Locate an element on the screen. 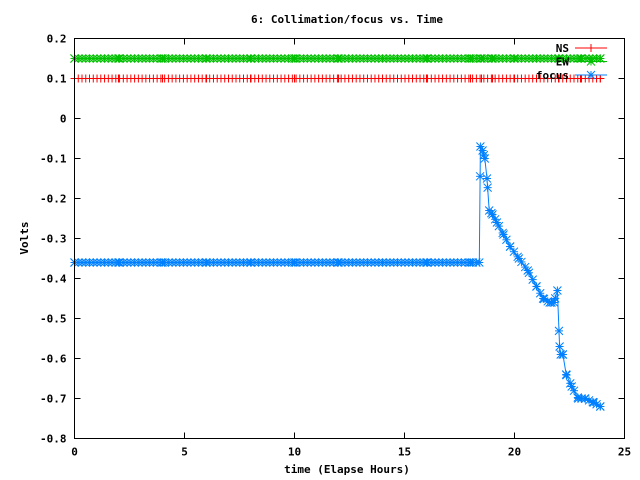 The height and width of the screenshot is (480, 640). y-tick-label: -0.2 is located at coordinates (53, 199).